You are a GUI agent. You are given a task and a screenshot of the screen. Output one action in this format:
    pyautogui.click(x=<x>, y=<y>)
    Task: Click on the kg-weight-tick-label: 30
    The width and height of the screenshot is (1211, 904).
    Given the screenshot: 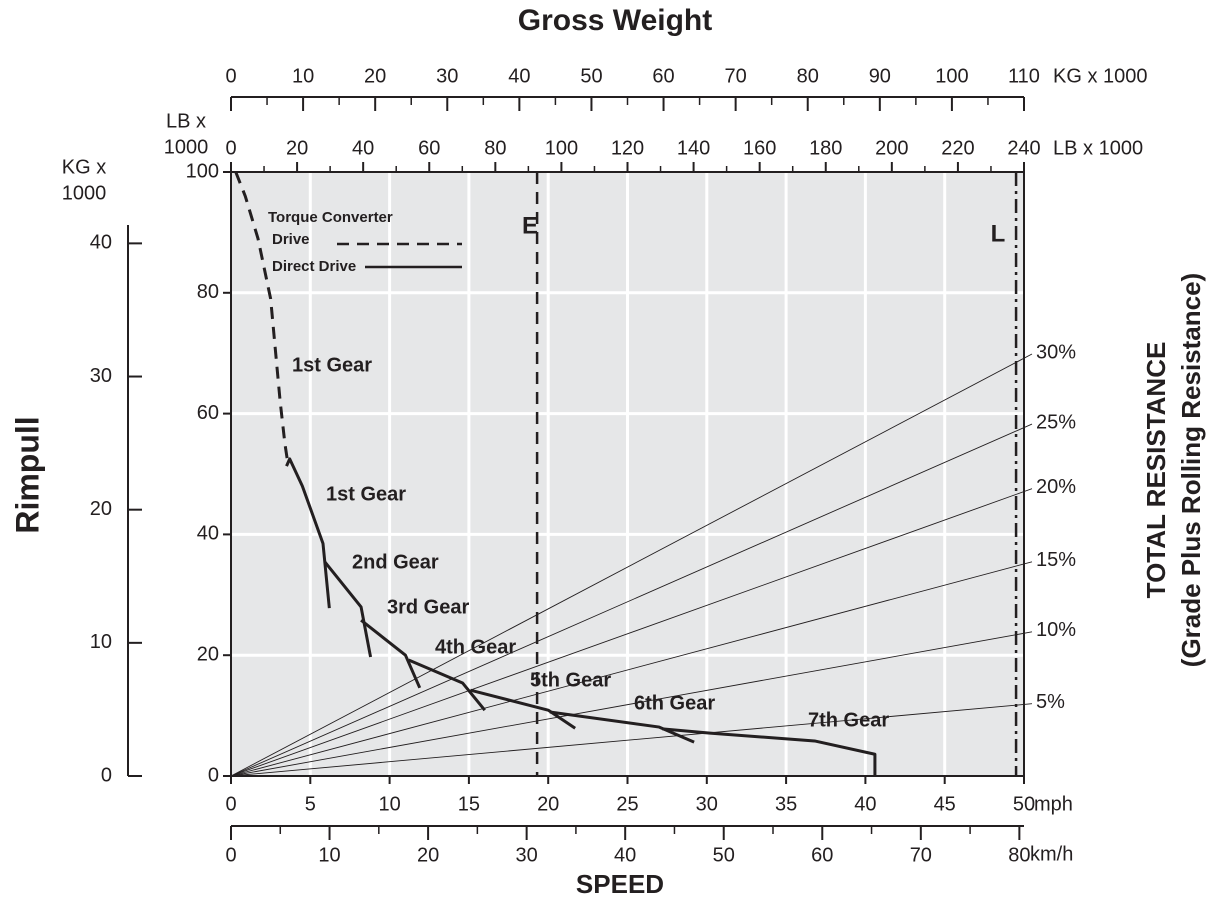 What is the action you would take?
    pyautogui.click(x=447, y=76)
    